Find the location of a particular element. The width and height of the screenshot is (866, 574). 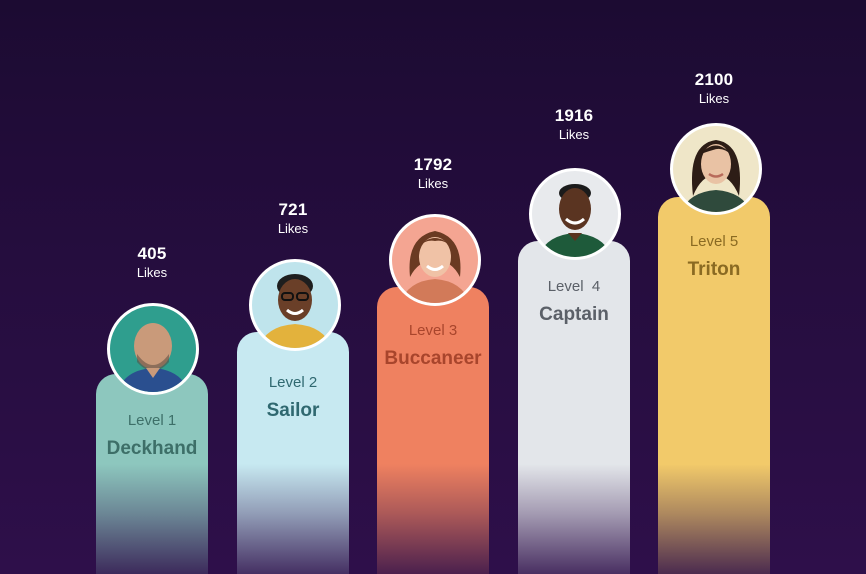

tier-column-2: 721 Likes Level 2 Sailor is located at coordinates (293, 287).